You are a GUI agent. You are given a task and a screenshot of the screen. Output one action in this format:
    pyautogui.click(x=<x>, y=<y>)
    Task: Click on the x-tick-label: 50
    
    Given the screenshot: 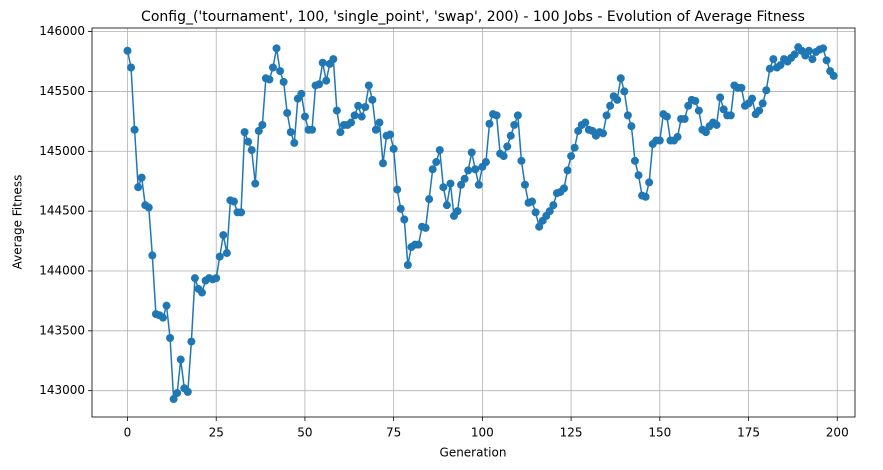 What is the action you would take?
    pyautogui.click(x=304, y=433)
    